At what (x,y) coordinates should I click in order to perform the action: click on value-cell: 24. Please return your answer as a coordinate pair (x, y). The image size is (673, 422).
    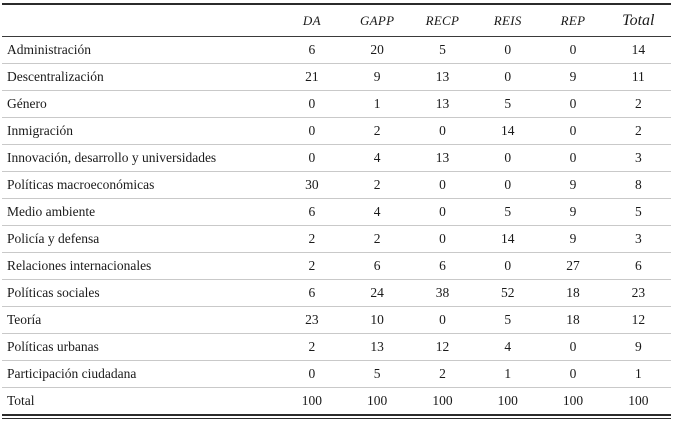
    Looking at the image, I should click on (377, 293).